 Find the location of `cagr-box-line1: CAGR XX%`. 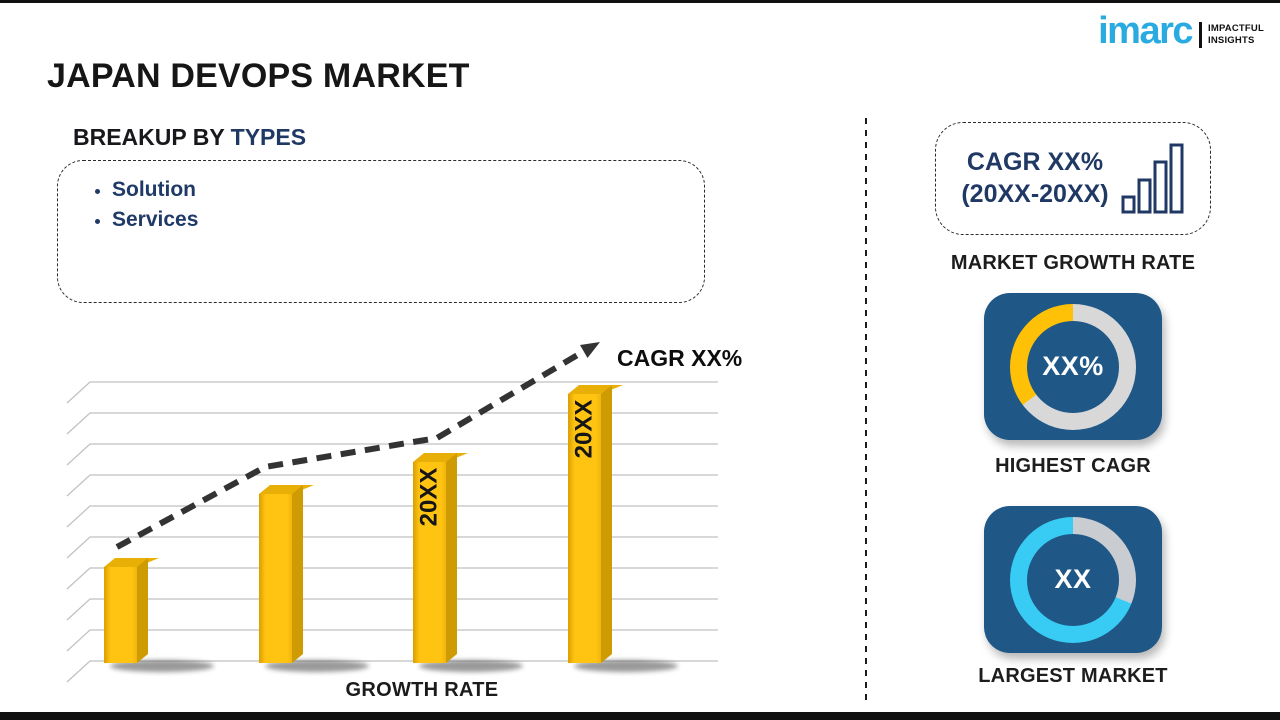

cagr-box-line1: CAGR XX% is located at coordinates (1035, 162).